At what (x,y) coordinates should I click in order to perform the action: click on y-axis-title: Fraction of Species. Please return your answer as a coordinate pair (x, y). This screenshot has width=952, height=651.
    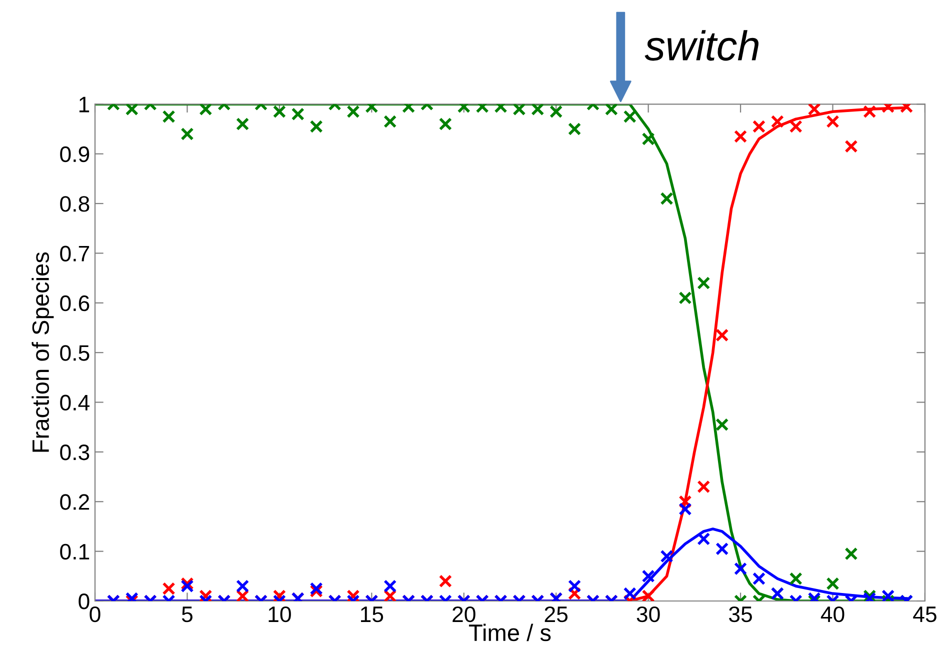
    Looking at the image, I should click on (43, 352).